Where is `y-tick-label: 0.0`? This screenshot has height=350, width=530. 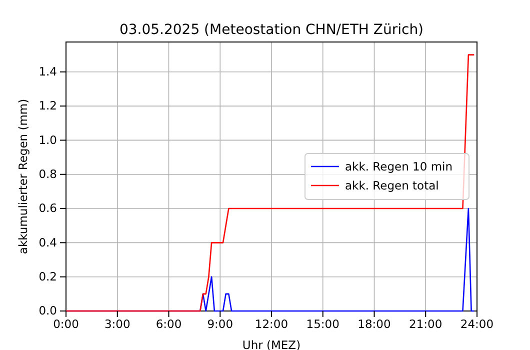
y-tick-label: 0.0 is located at coordinates (47, 311).